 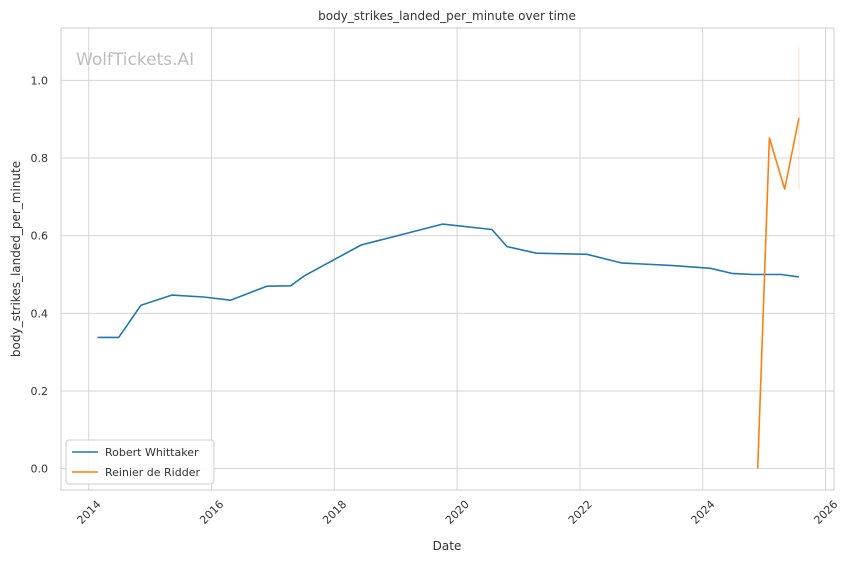 What do you see at coordinates (152, 452) in the screenshot?
I see `legend-label: Robert Whittaker` at bounding box center [152, 452].